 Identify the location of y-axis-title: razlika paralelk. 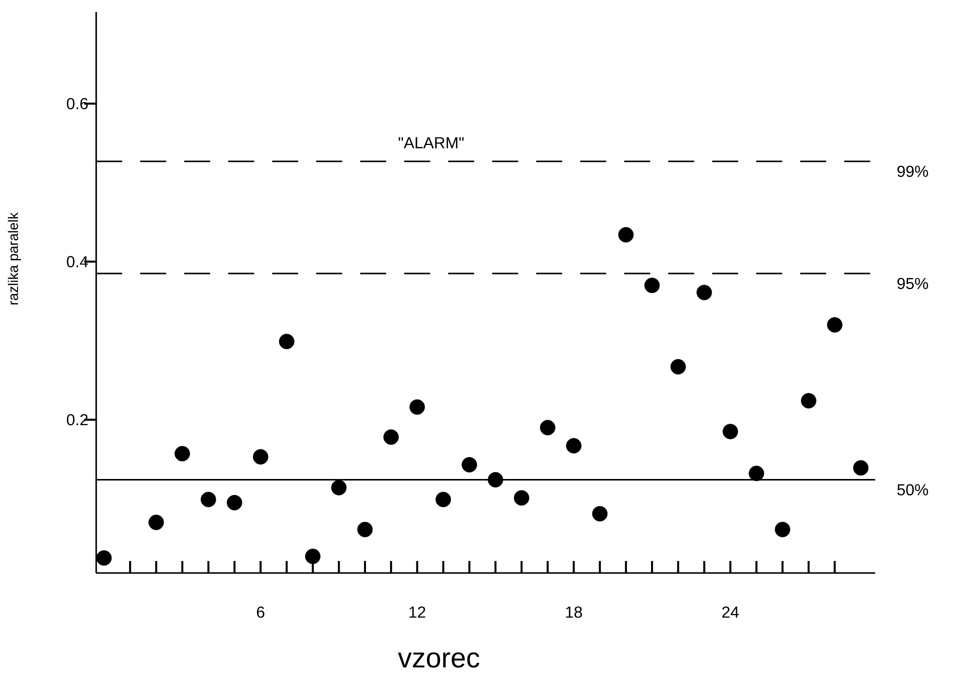
(14, 258).